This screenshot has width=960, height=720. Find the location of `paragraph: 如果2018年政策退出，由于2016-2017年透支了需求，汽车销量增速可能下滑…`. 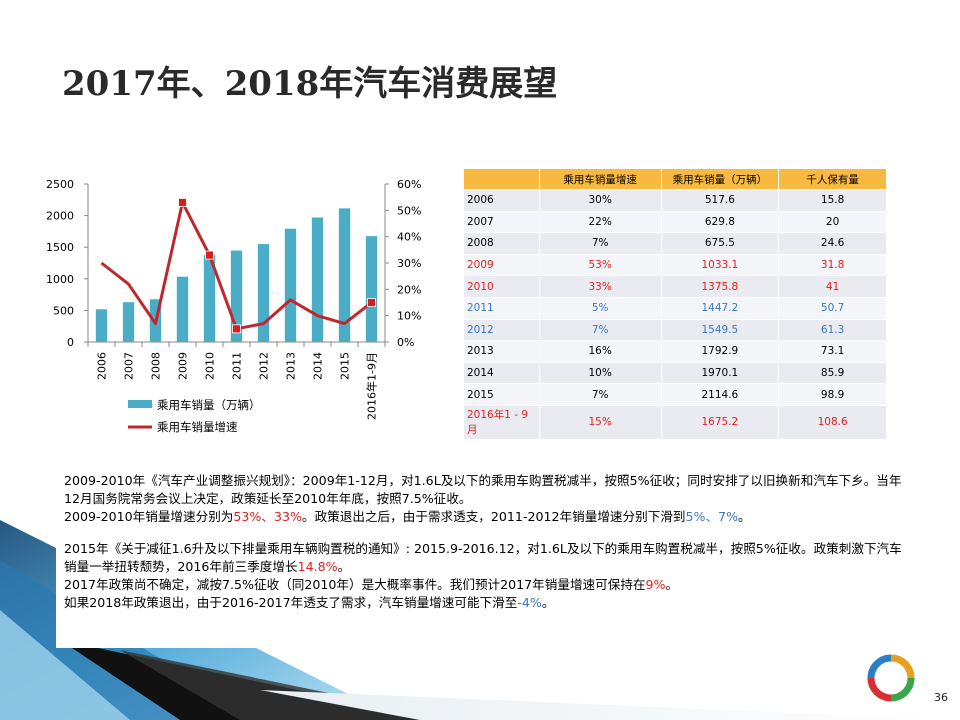

paragraph: 如果2018年政策退出，由于2016-2017年透支了需求，汽车销量增速可能下滑… is located at coordinates (486, 603).